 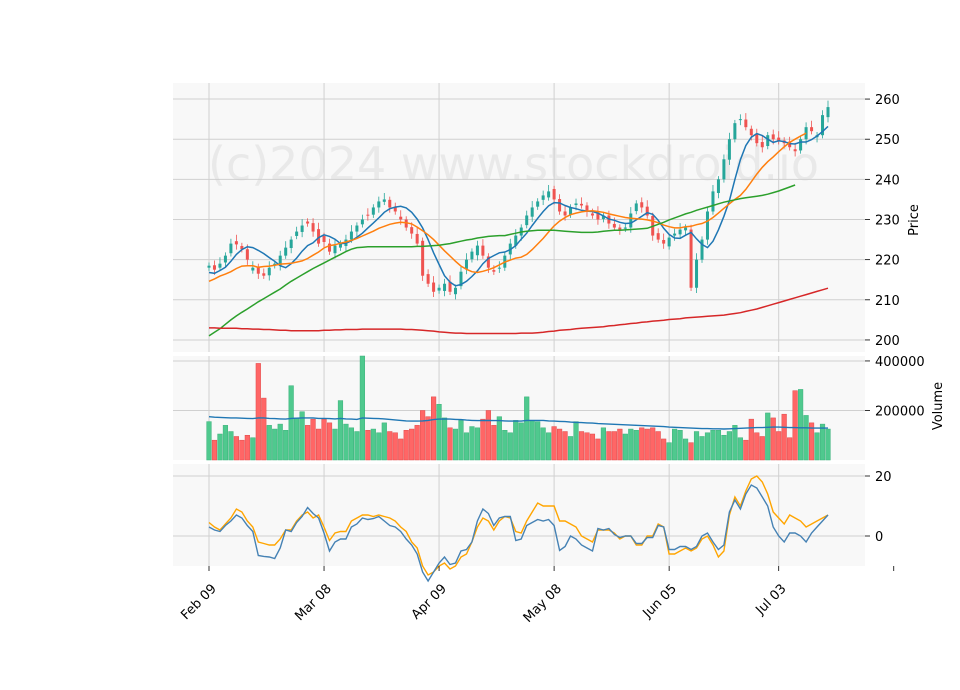 I want to click on price-axis-label: Price, so click(x=914, y=220).